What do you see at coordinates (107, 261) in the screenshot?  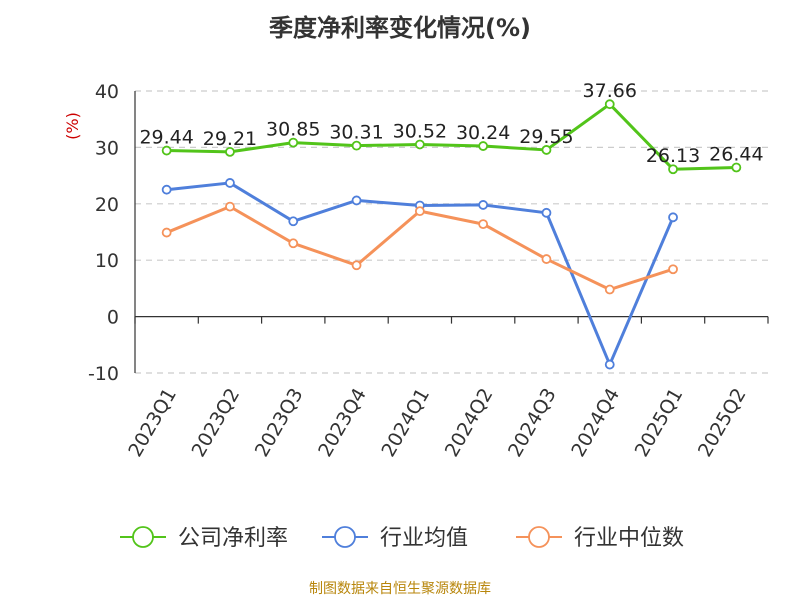 I see `y-tick-label: 10` at bounding box center [107, 261].